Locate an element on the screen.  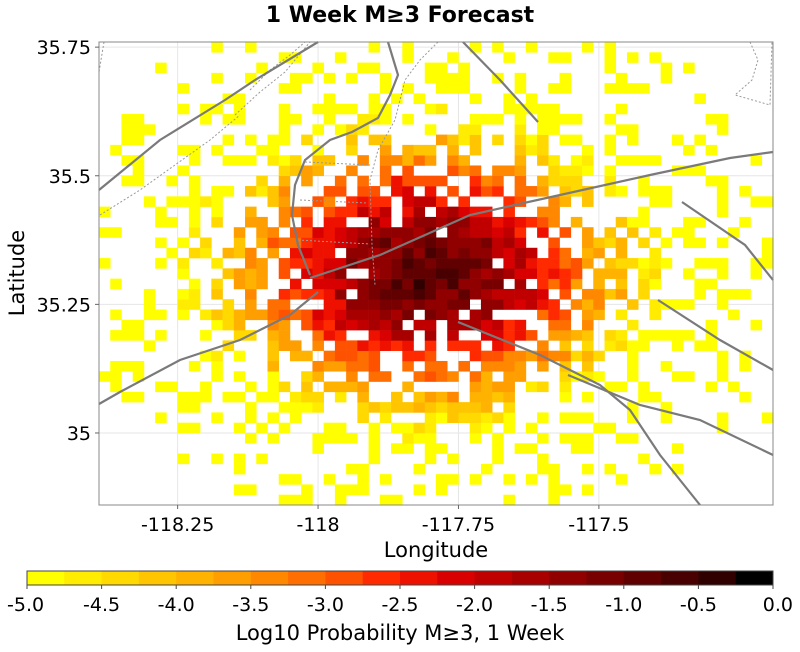
x-tick-label: -118.25 is located at coordinates (177, 525).